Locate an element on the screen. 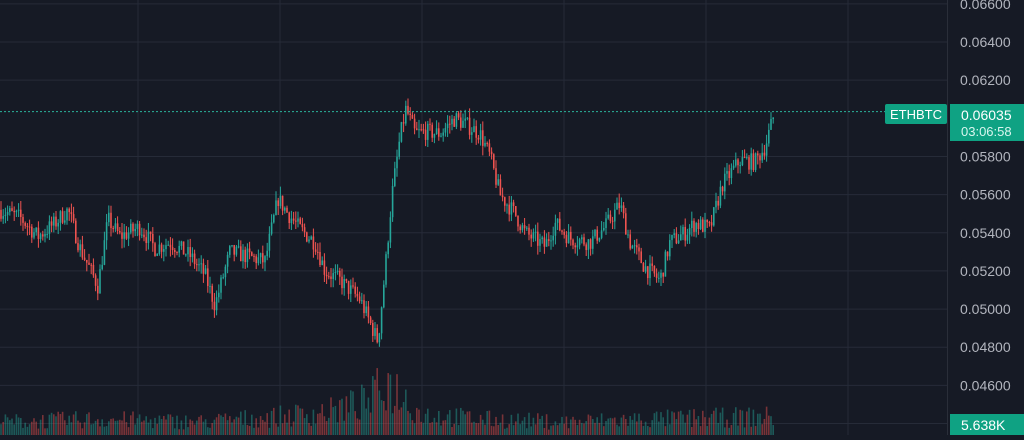 The image size is (1024, 440). volume-bars is located at coordinates (387, 401).